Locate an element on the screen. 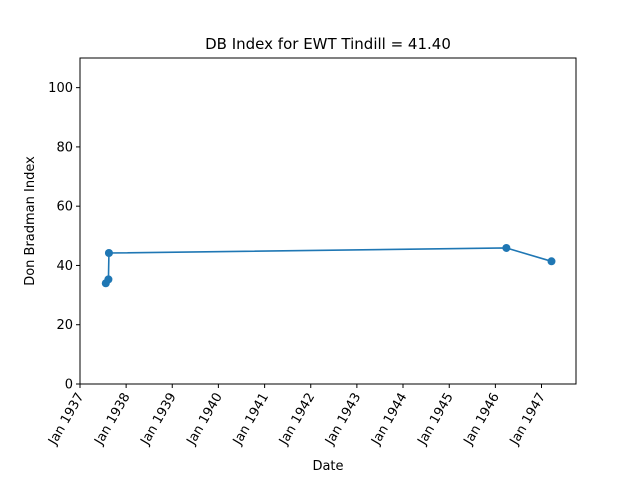 This screenshot has width=640, height=480. y-tick-label: 40 is located at coordinates (64, 266).